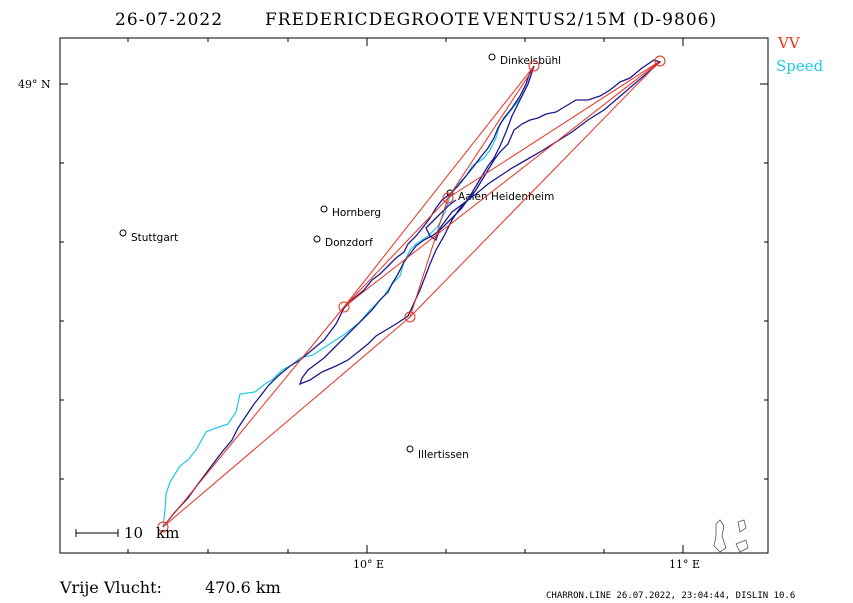  I want to click on lon-label-10e: 10° E, so click(368, 564).